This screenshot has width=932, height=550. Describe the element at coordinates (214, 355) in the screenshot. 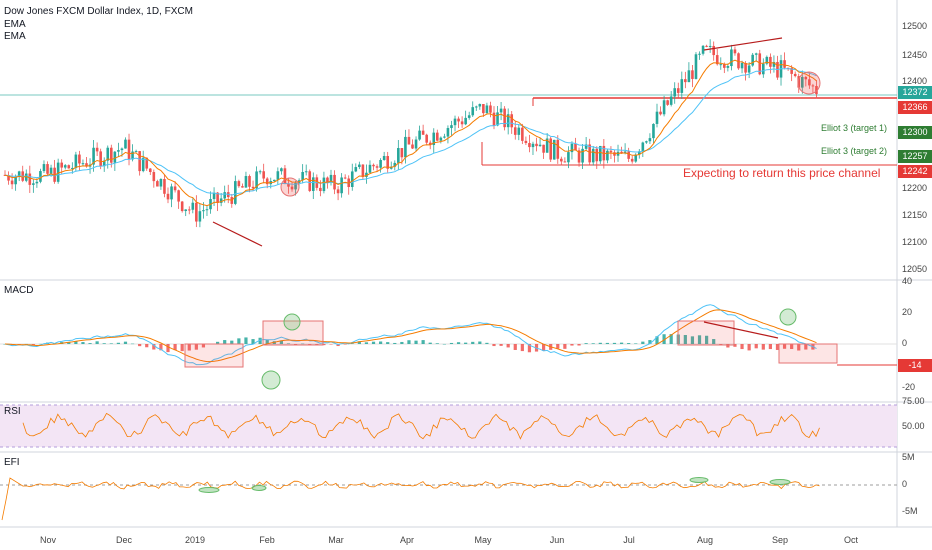

I see `macd-box` at that location.